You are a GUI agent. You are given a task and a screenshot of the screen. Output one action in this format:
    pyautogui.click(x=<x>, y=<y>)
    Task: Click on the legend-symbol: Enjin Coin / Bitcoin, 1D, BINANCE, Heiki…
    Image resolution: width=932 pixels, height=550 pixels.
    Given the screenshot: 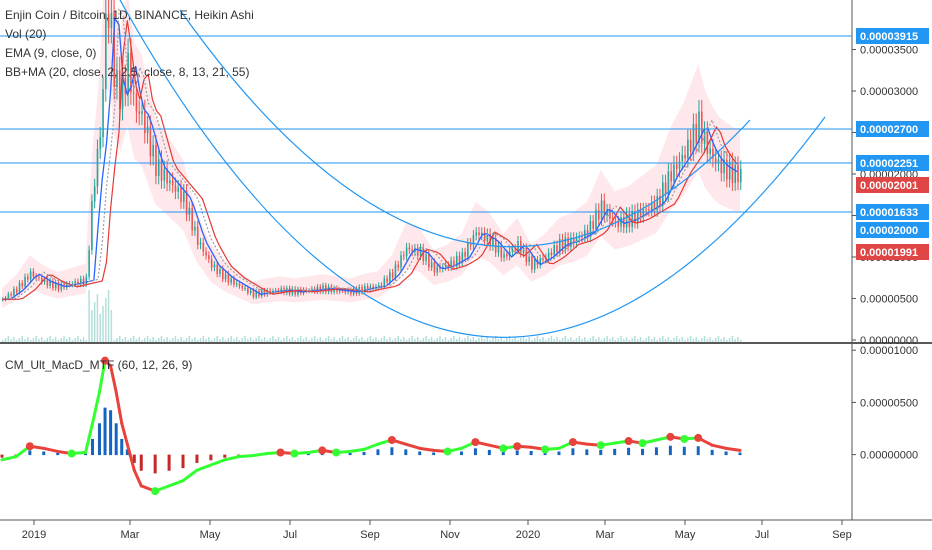 What is the action you would take?
    pyautogui.click(x=129, y=15)
    